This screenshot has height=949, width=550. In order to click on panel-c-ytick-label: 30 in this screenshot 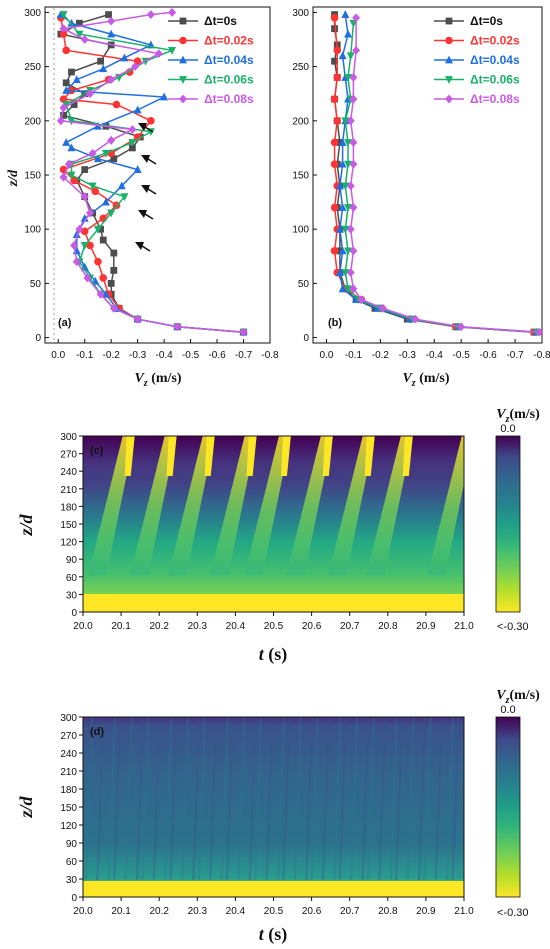, I will do `click(72, 595)`.